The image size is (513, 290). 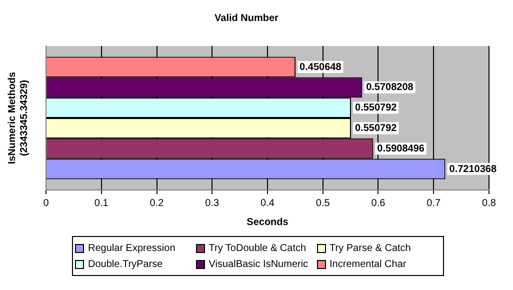 I want to click on data-label: 0.450648, so click(x=321, y=67).